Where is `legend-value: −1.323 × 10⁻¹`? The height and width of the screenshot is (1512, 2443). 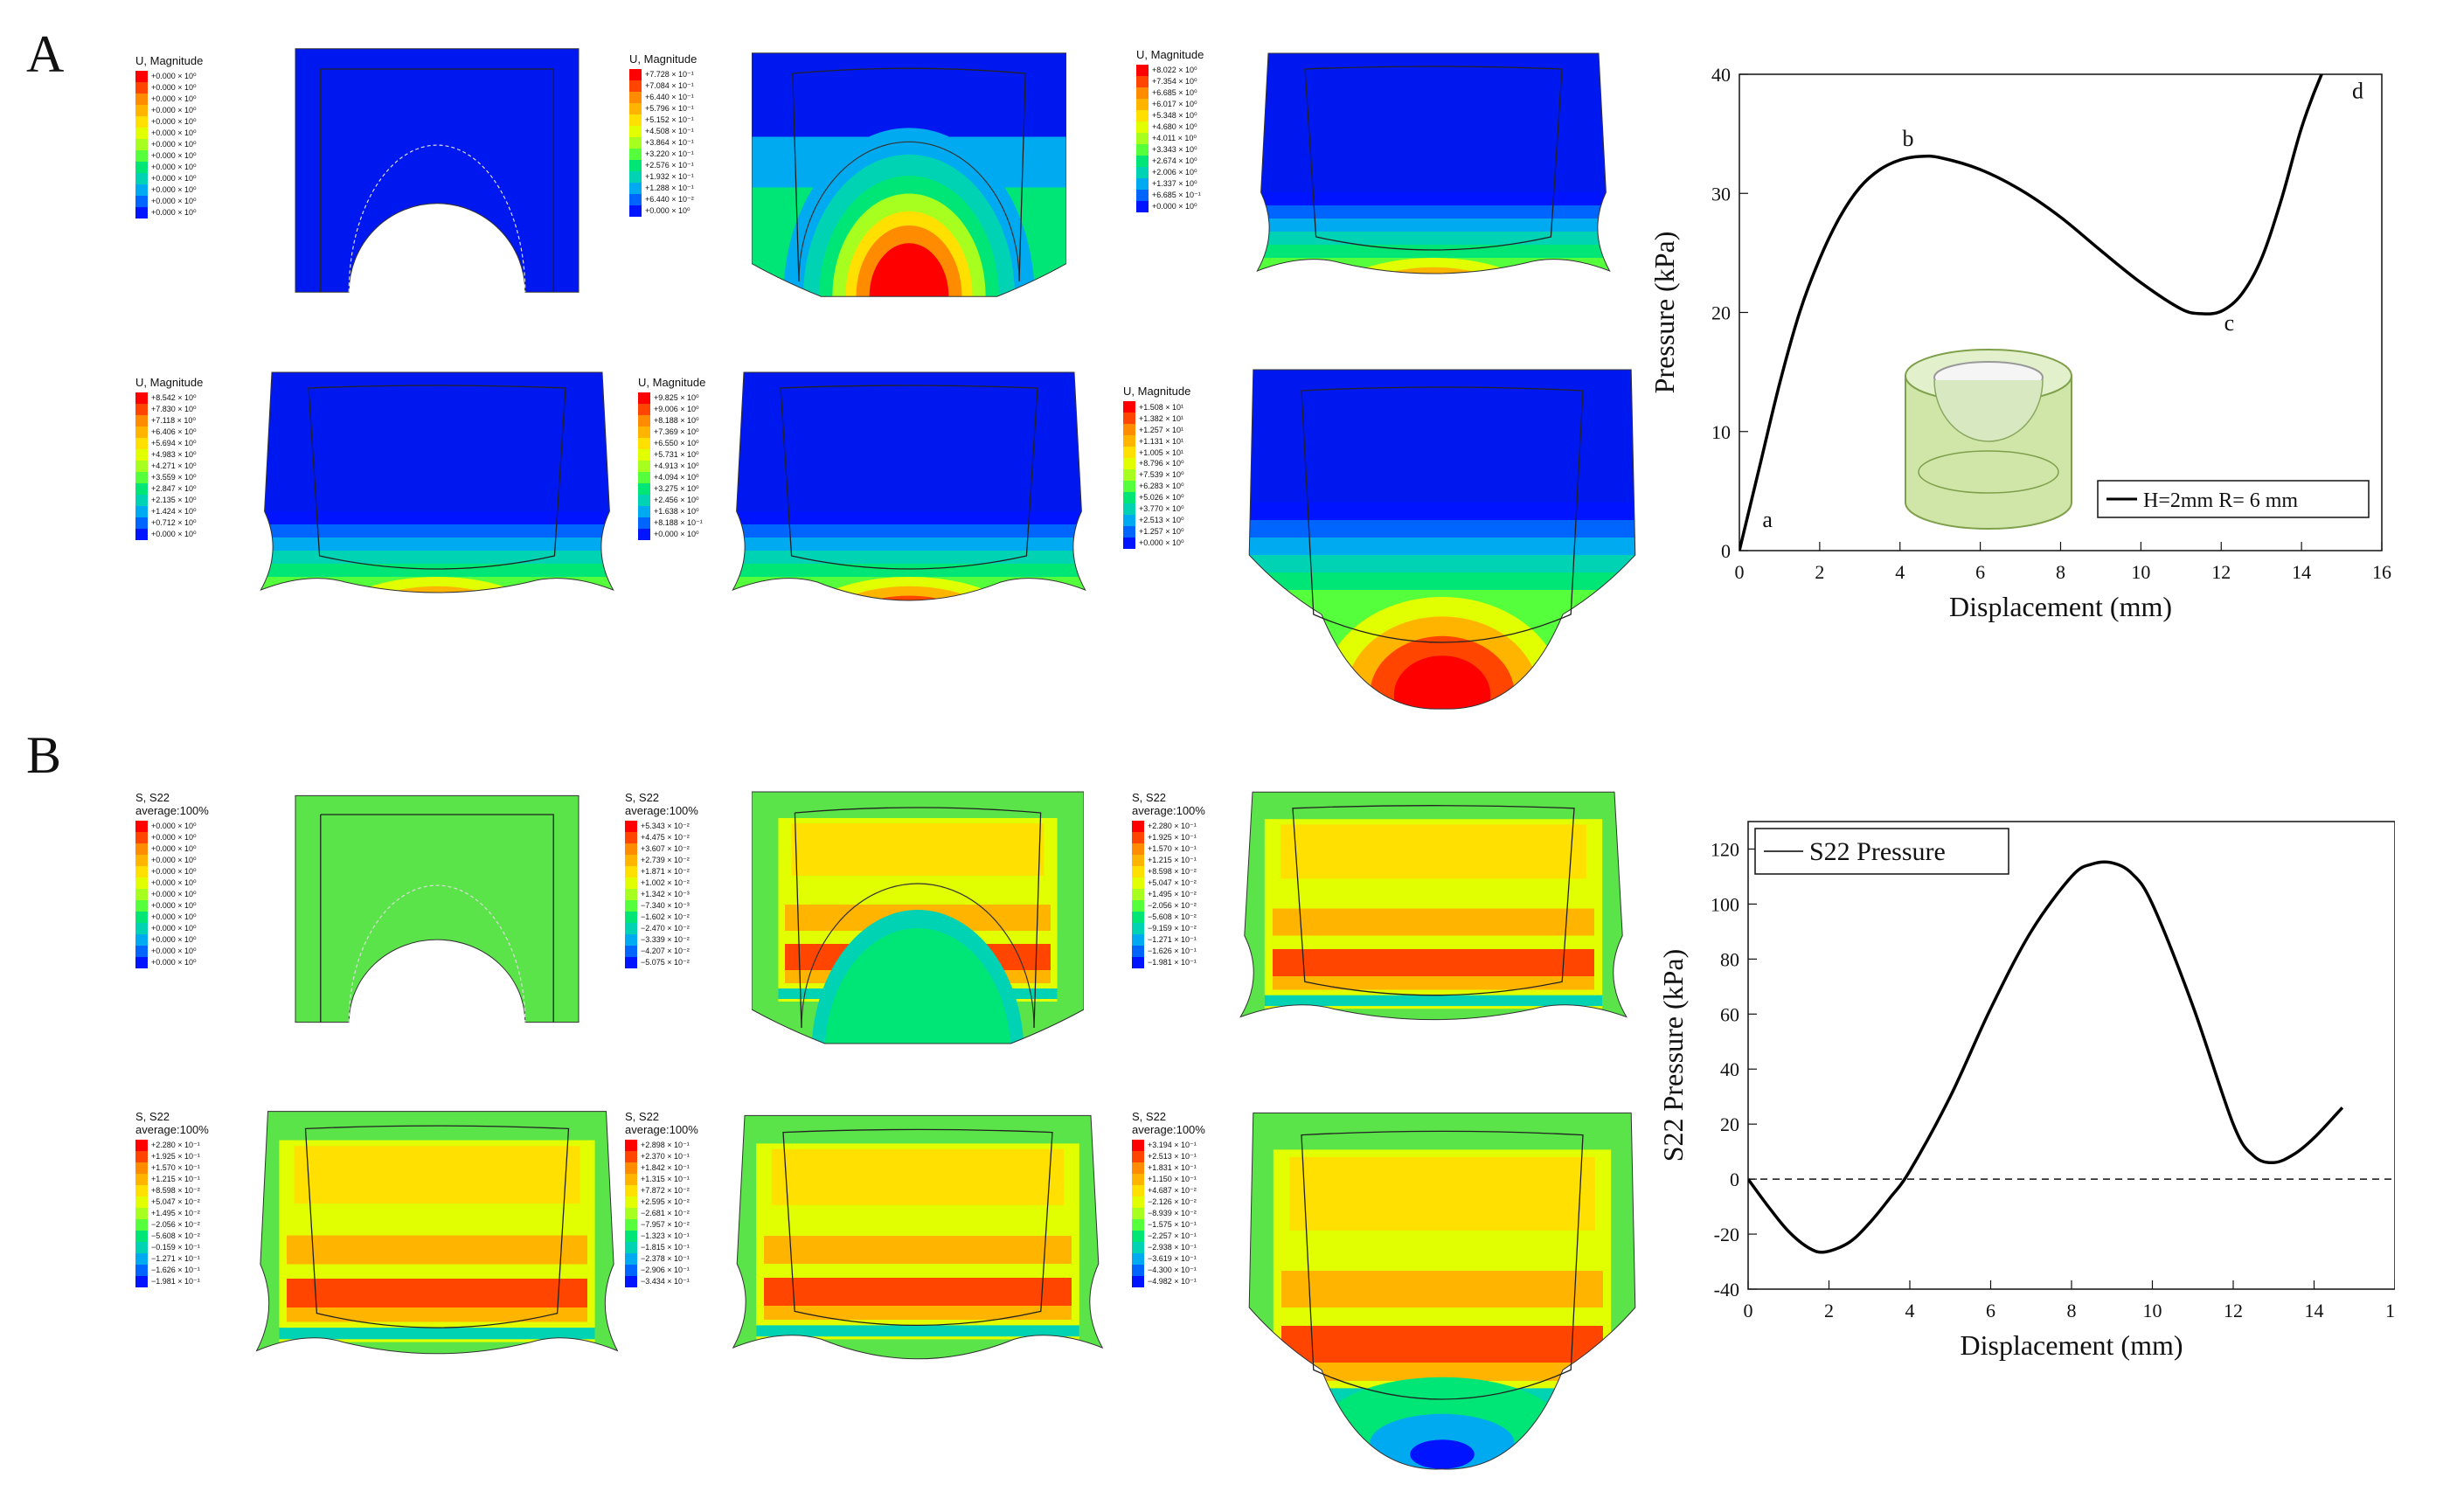
legend-value: −1.323 × 10⁻¹ is located at coordinates (665, 1235).